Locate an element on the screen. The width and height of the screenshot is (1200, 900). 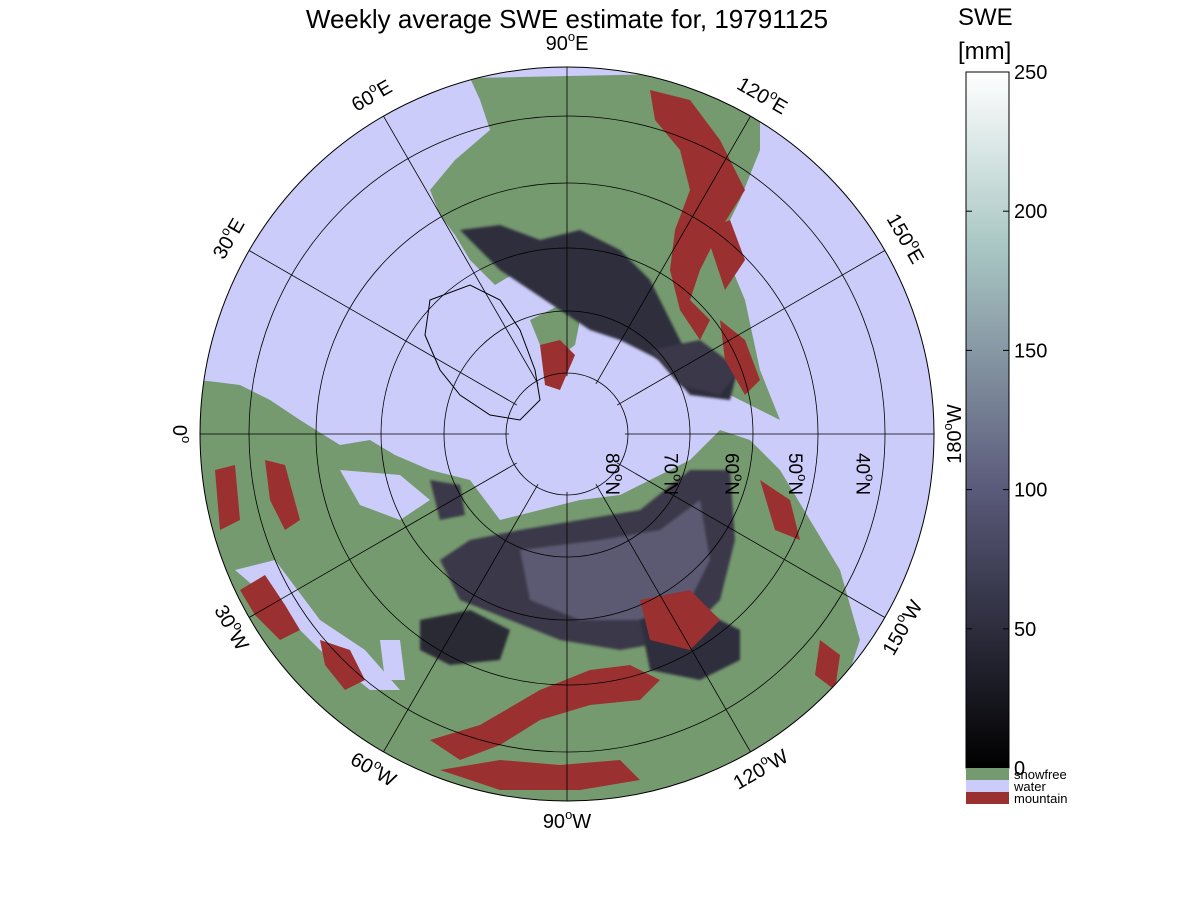
colorbar-tick-label: 200 is located at coordinates (1030, 212).